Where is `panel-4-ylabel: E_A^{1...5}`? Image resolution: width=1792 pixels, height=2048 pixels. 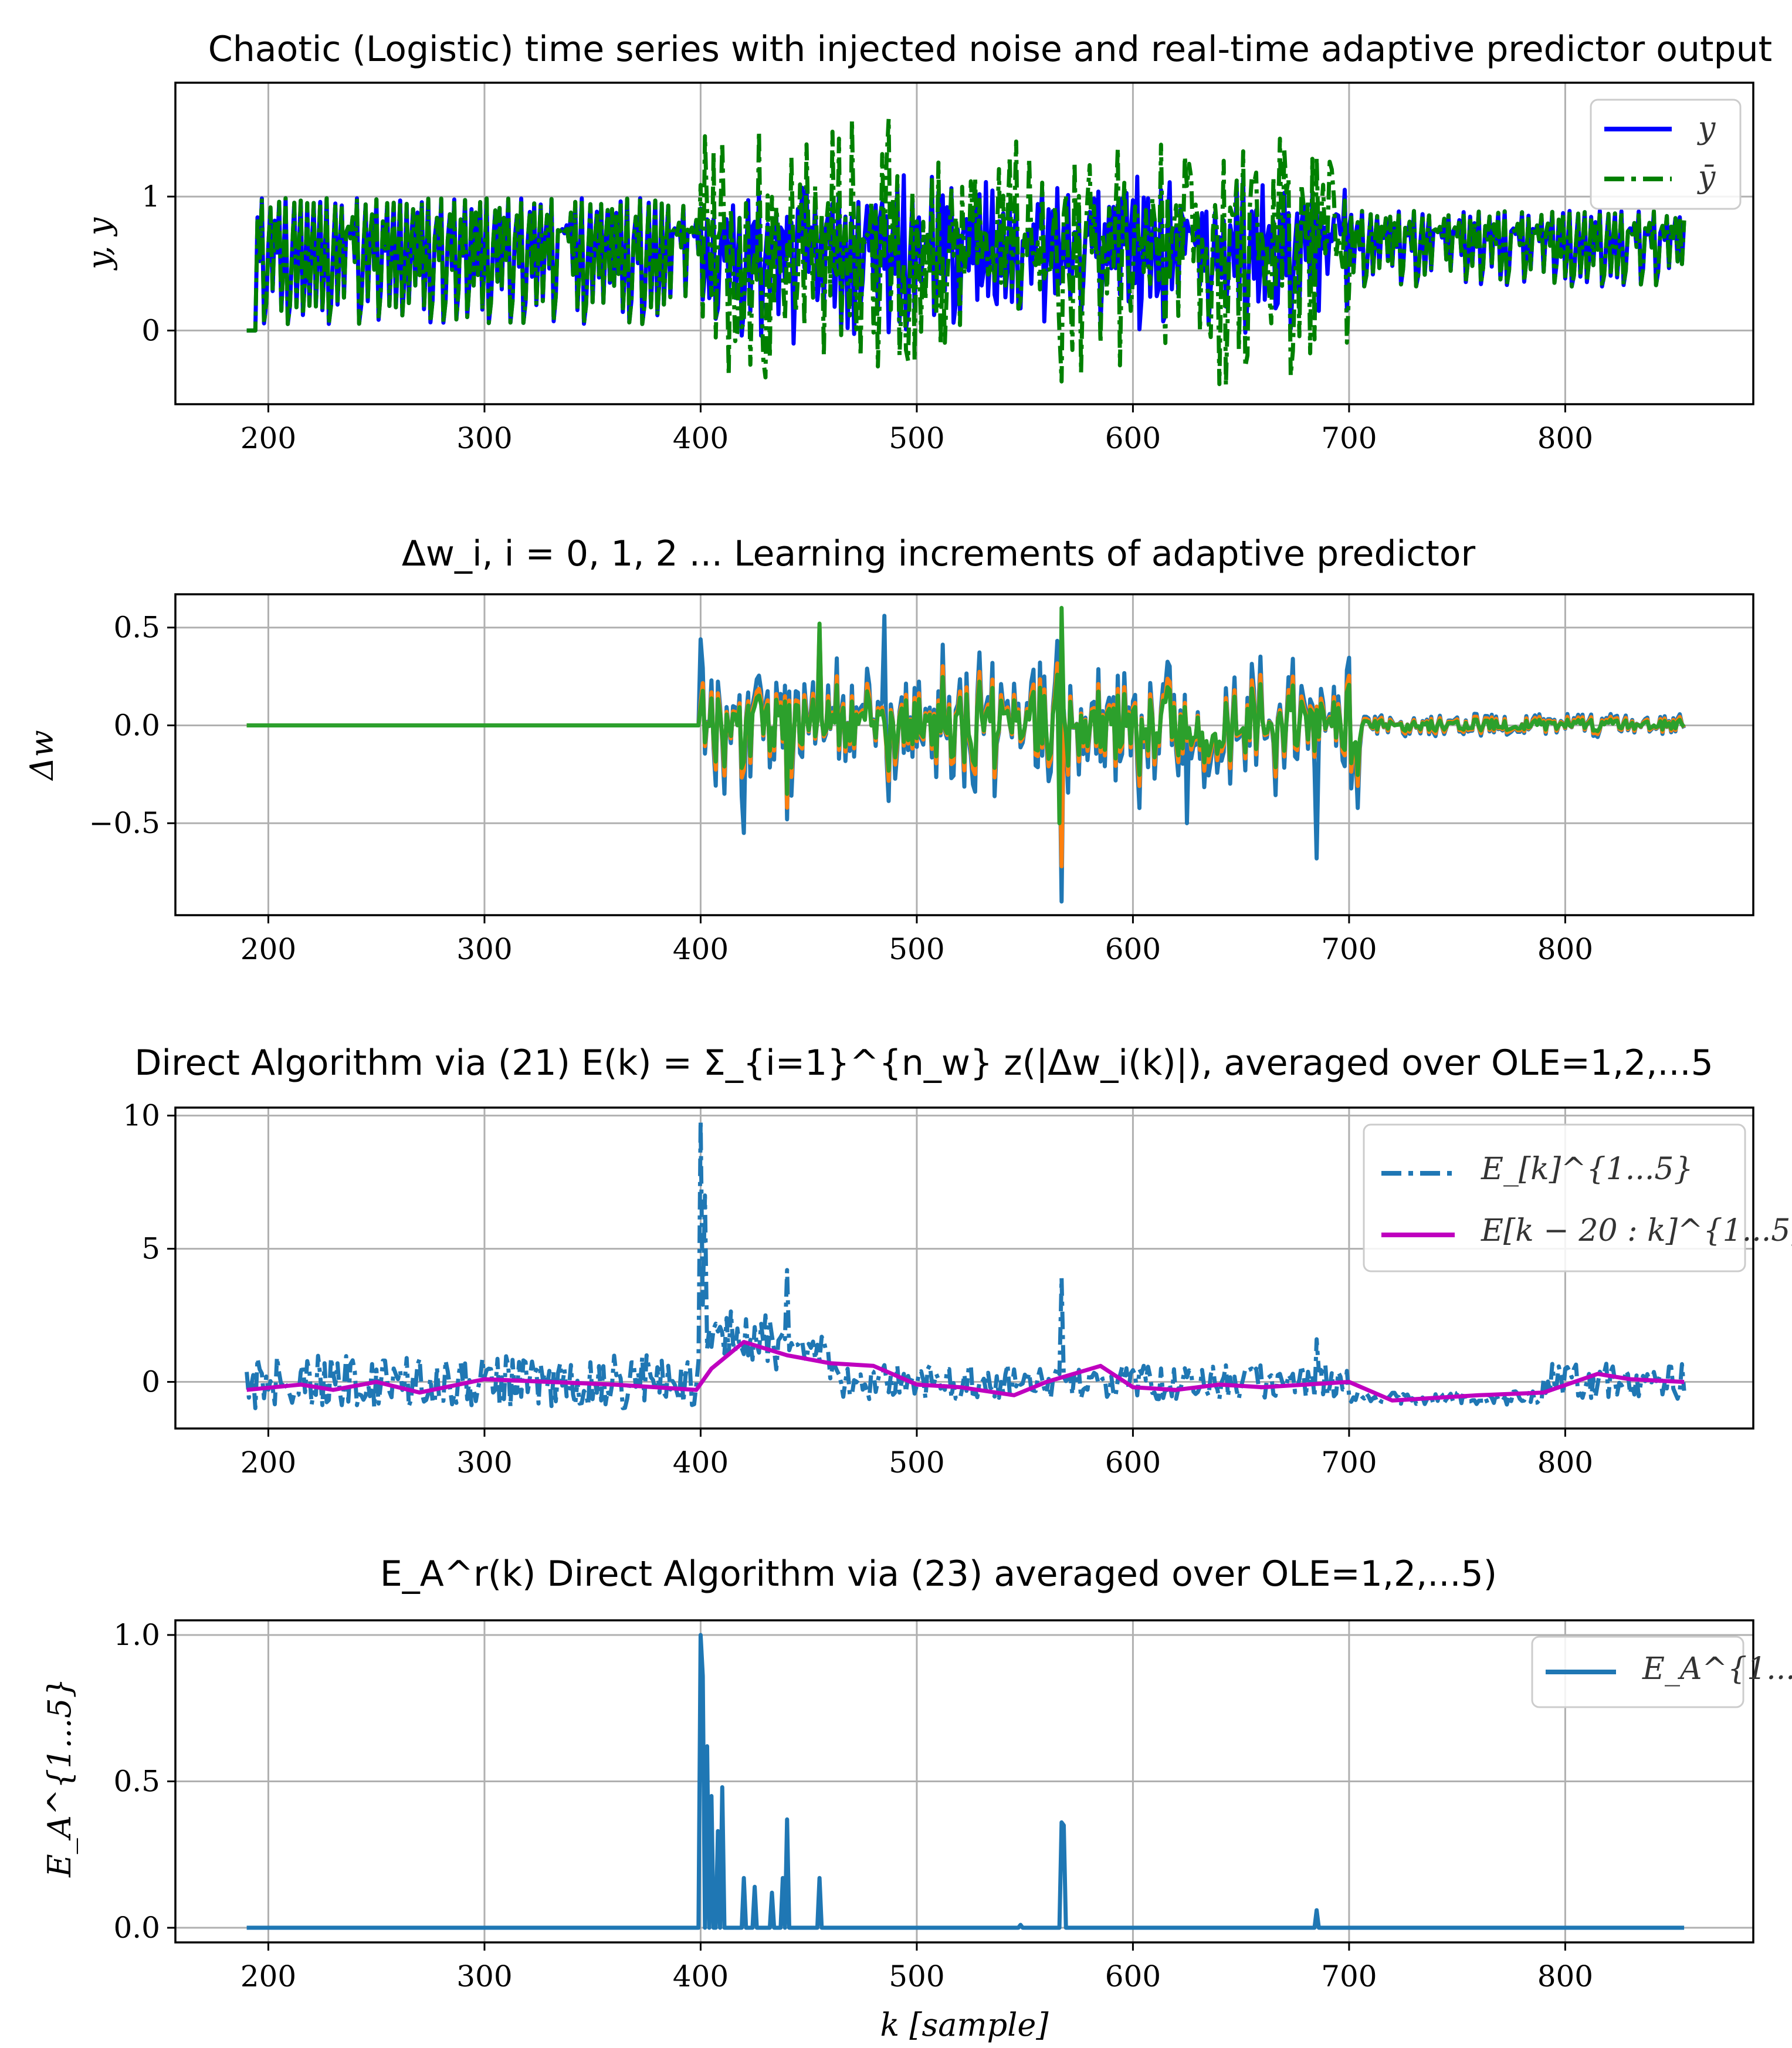 panel-4-ylabel: E_A^{1...5} is located at coordinates (59, 1778).